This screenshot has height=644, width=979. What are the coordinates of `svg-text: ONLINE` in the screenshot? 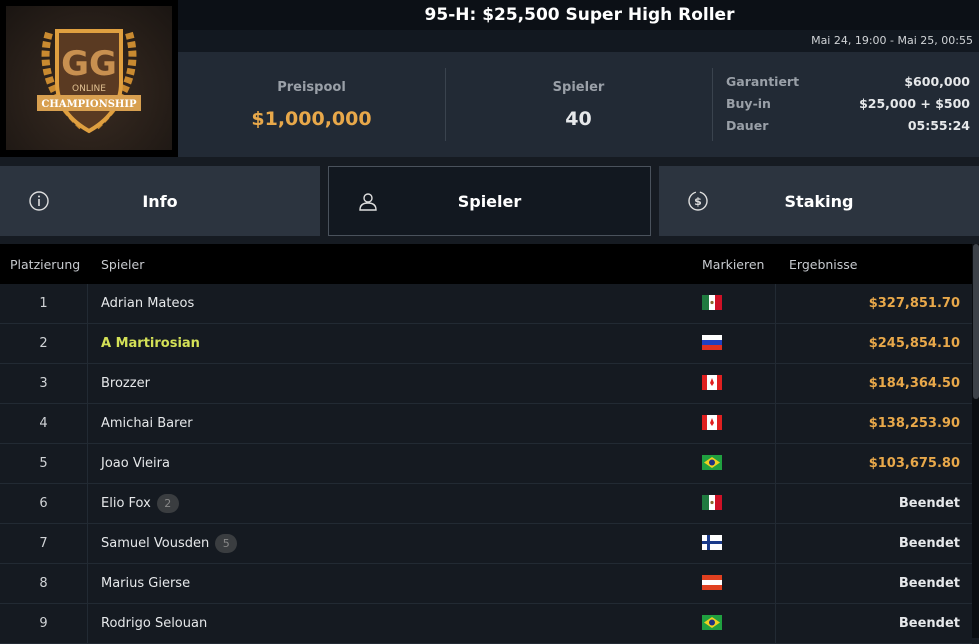 It's located at (89, 89).